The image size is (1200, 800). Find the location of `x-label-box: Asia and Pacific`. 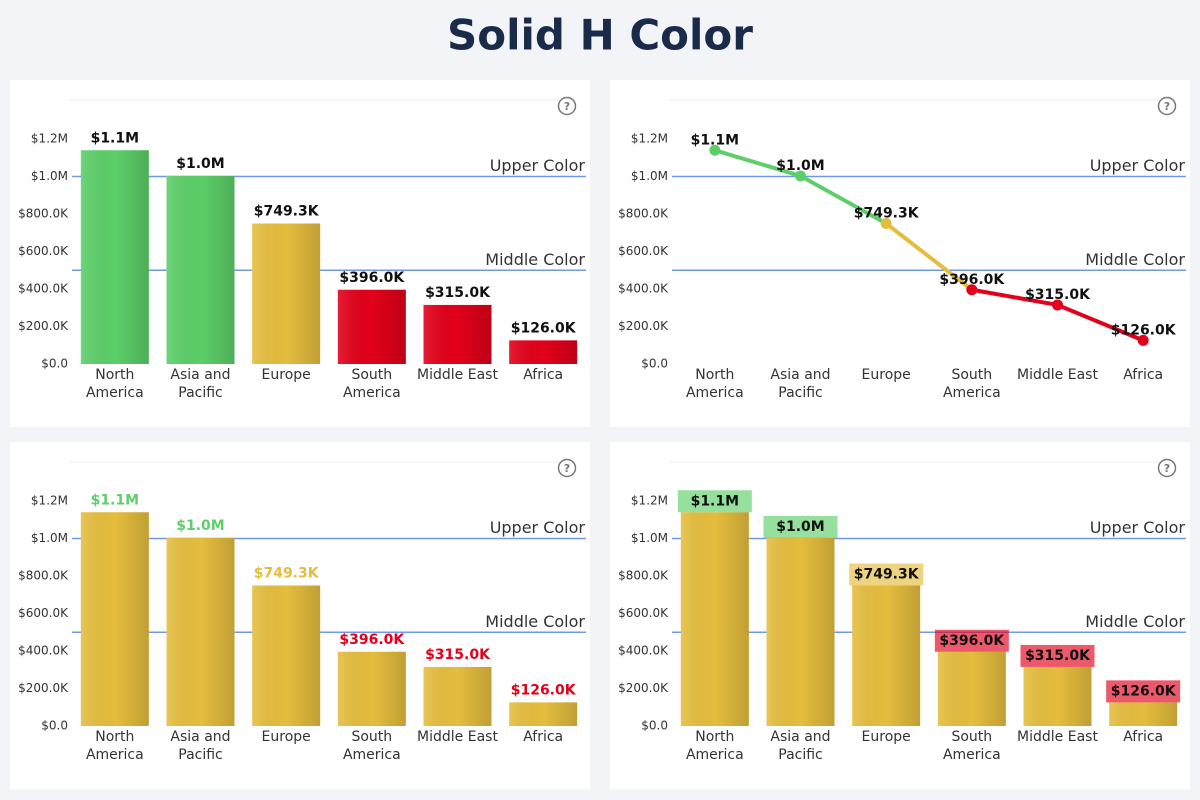

x-label-box: Asia and Pacific is located at coordinates (800, 746).